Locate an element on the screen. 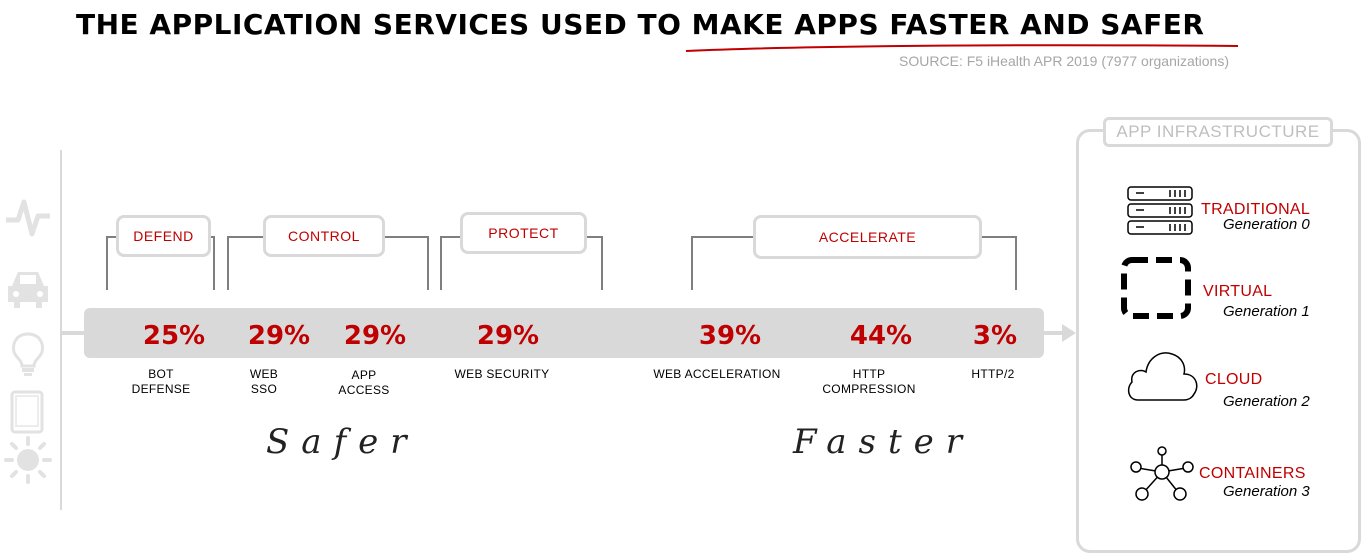 The height and width of the screenshot is (557, 1365). infra-virtual-name: VIRTUAL is located at coordinates (1238, 291).